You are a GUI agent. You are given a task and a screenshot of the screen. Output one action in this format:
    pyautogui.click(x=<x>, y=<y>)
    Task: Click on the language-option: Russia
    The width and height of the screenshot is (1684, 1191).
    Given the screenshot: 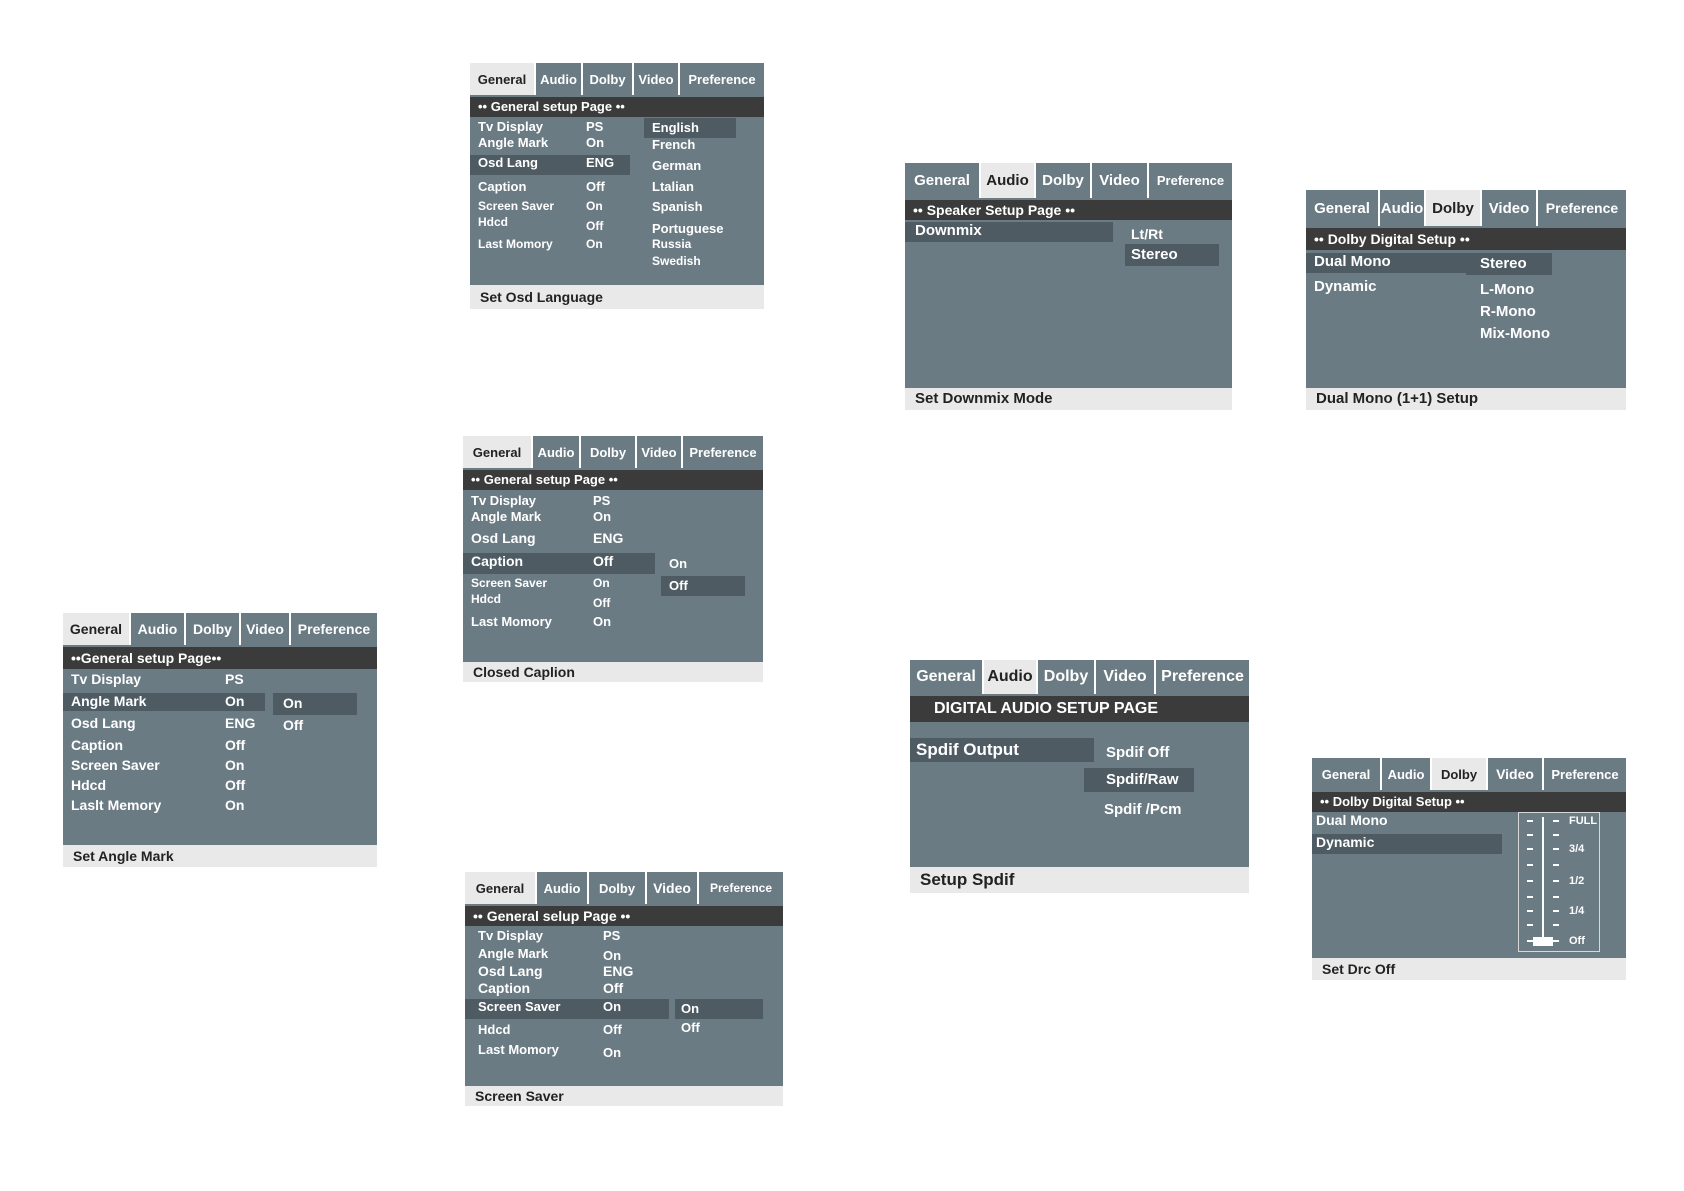 What is the action you would take?
    pyautogui.click(x=672, y=244)
    